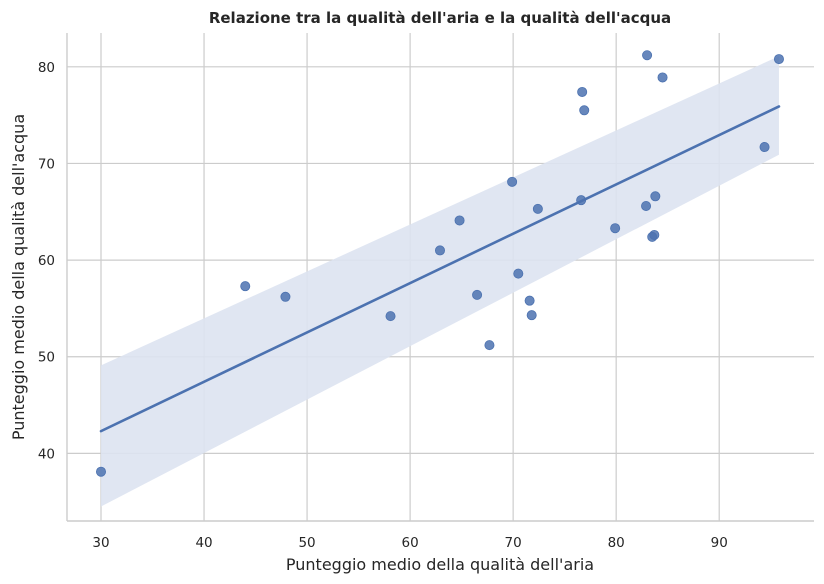 This screenshot has height=584, width=824. I want to click on x-tick-label: 30, so click(100, 543).